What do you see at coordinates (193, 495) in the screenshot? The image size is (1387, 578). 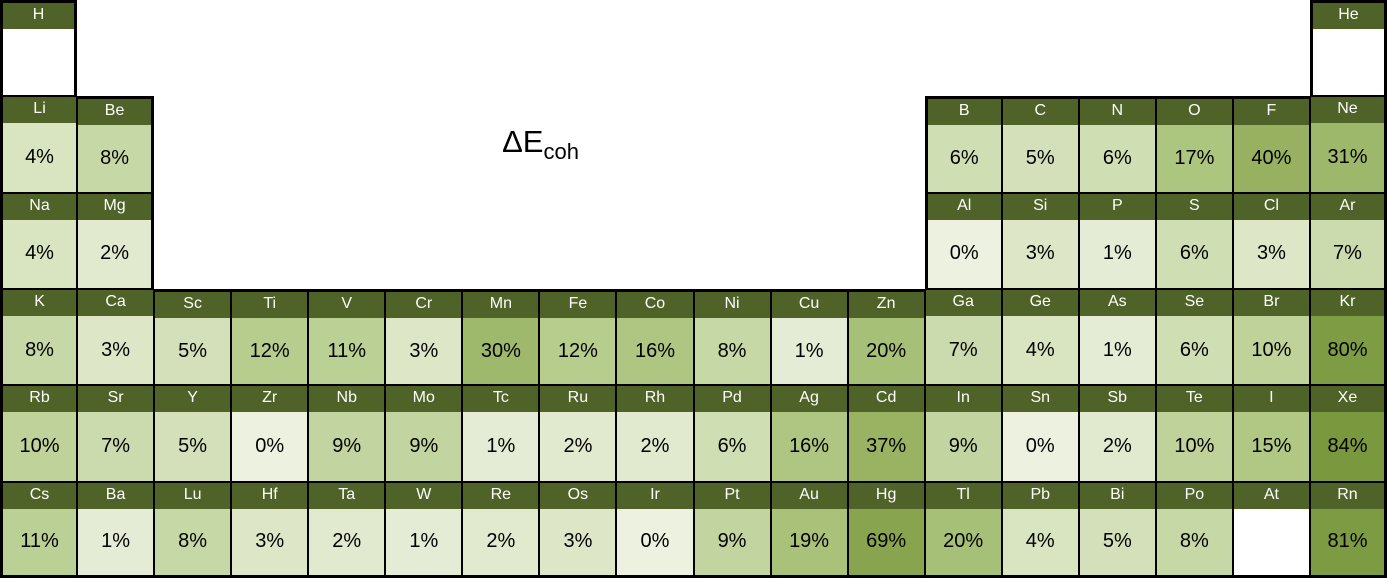 I see `element-symbol: Lu` at bounding box center [193, 495].